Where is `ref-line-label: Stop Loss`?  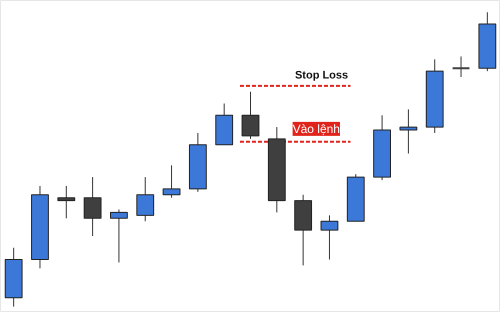
ref-line-label: Stop Loss is located at coordinates (321, 75).